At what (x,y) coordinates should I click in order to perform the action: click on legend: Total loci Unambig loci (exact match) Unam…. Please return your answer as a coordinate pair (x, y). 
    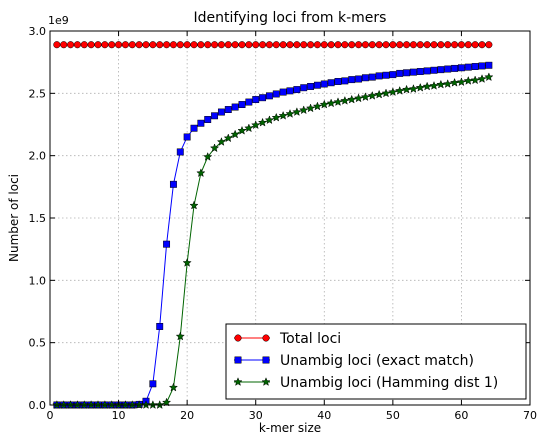
    Looking at the image, I should click on (376, 361).